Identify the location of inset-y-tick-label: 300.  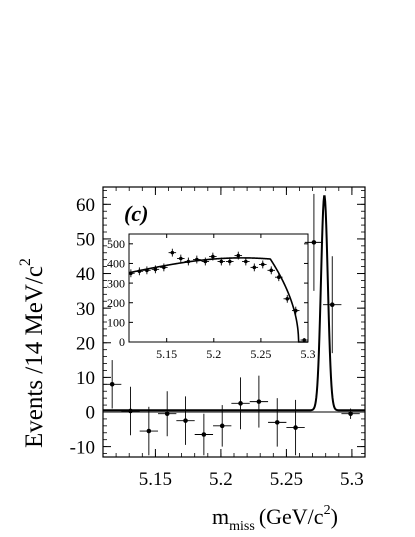
(116, 283).